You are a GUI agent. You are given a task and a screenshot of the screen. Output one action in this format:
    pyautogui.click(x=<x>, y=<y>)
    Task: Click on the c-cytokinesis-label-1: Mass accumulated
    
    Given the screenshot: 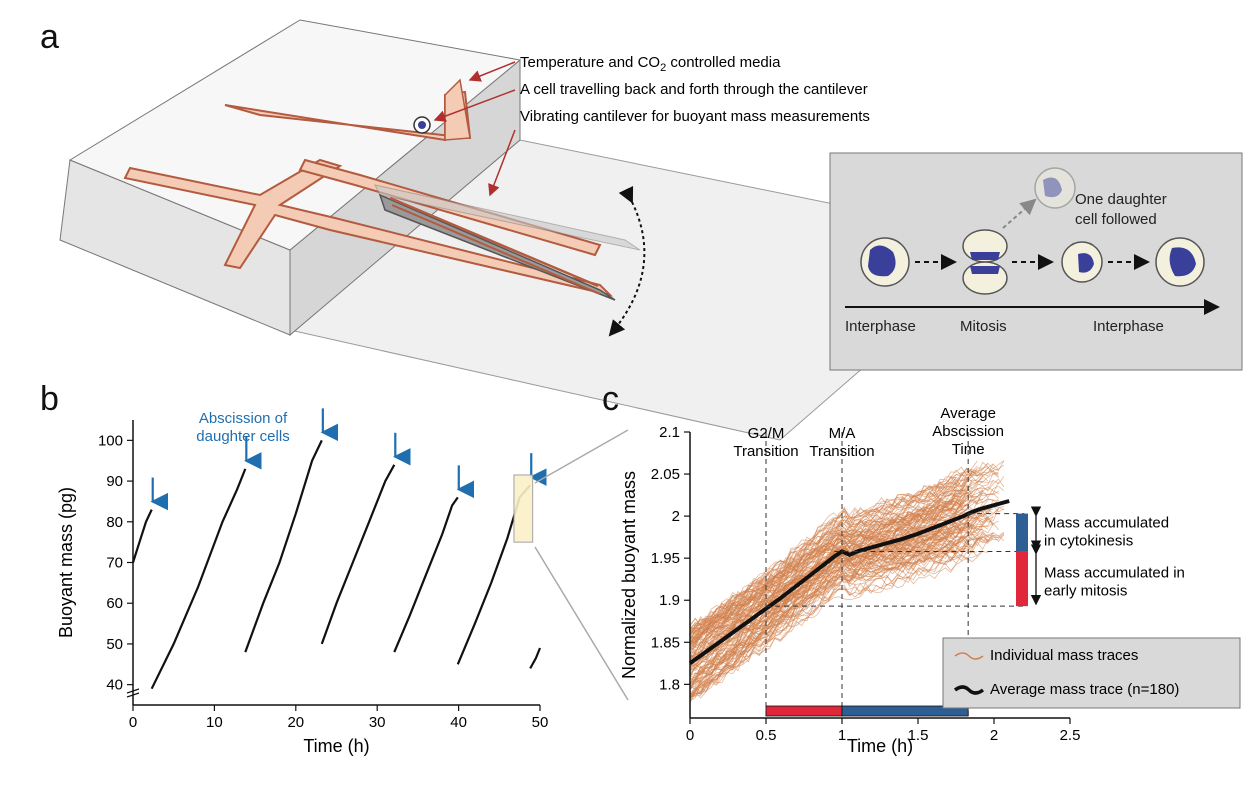 What is the action you would take?
    pyautogui.click(x=1106, y=523)
    